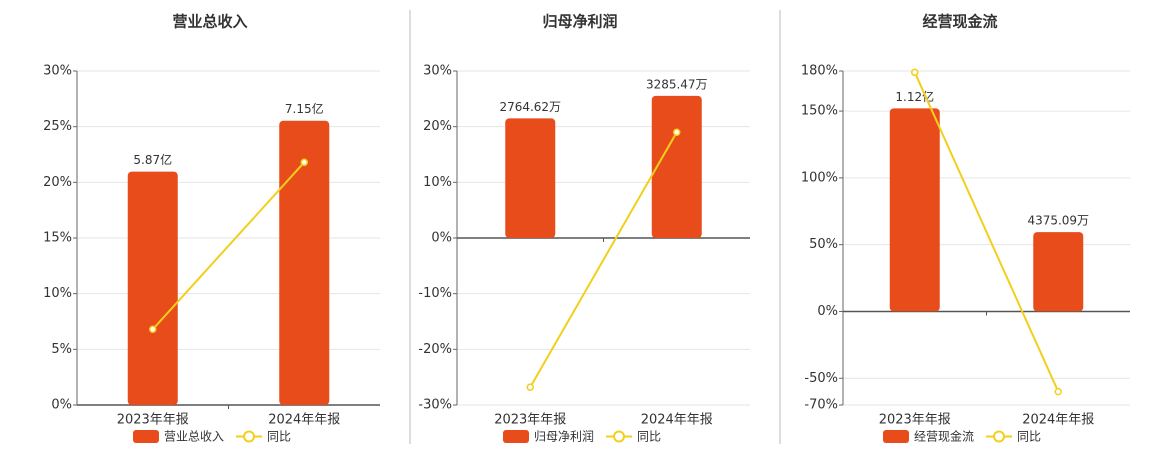  I want to click on bar-value-label: 7.15亿, so click(304, 108).